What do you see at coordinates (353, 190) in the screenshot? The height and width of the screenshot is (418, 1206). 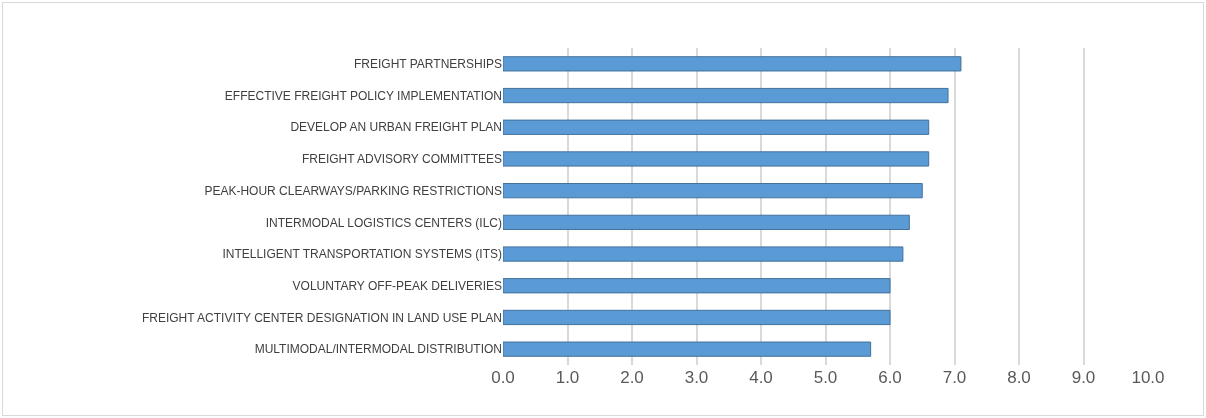 I see `y-tick-label: PEAK-HOUR CLEARWAYS/PARKING RESTRICTIONS` at bounding box center [353, 190].